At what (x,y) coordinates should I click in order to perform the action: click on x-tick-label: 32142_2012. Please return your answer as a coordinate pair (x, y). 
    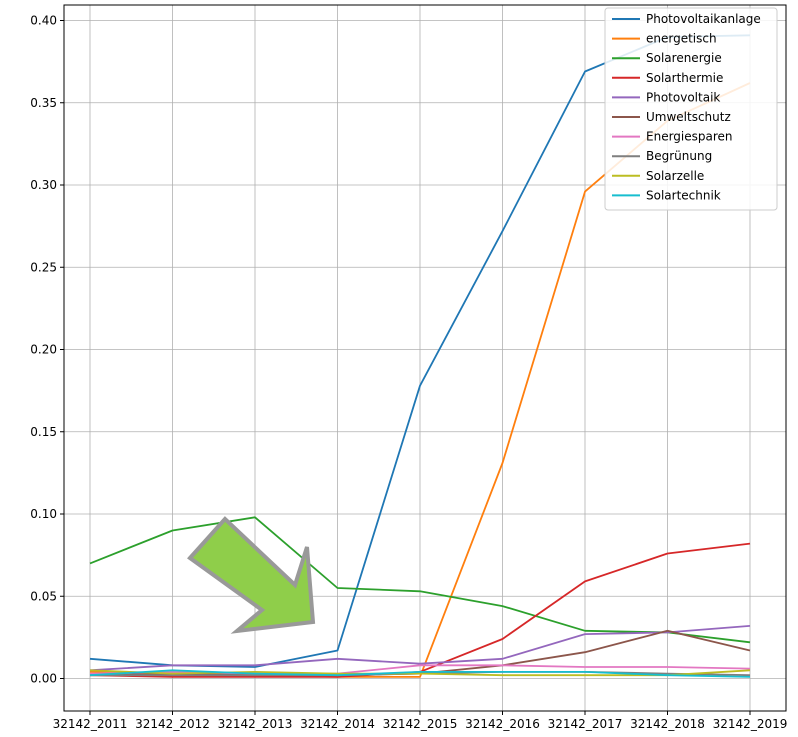
    Looking at the image, I should click on (172, 724).